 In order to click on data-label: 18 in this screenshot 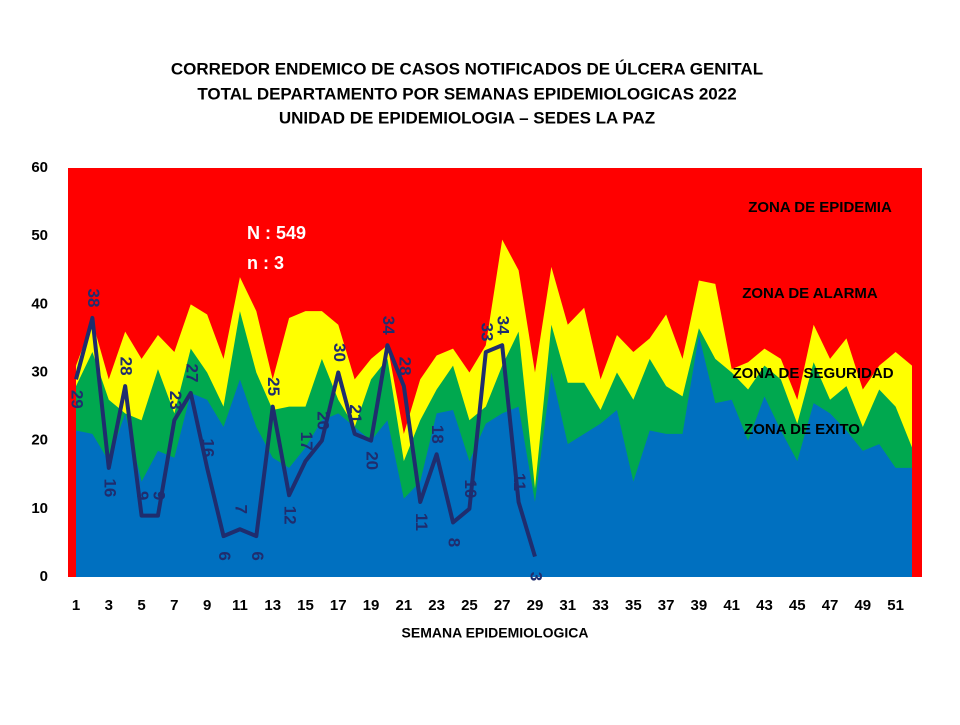, I will do `click(437, 434)`.